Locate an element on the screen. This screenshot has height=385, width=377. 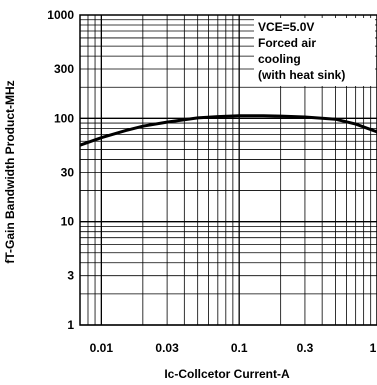
y-tick-label: 100 is located at coordinates (64, 118).